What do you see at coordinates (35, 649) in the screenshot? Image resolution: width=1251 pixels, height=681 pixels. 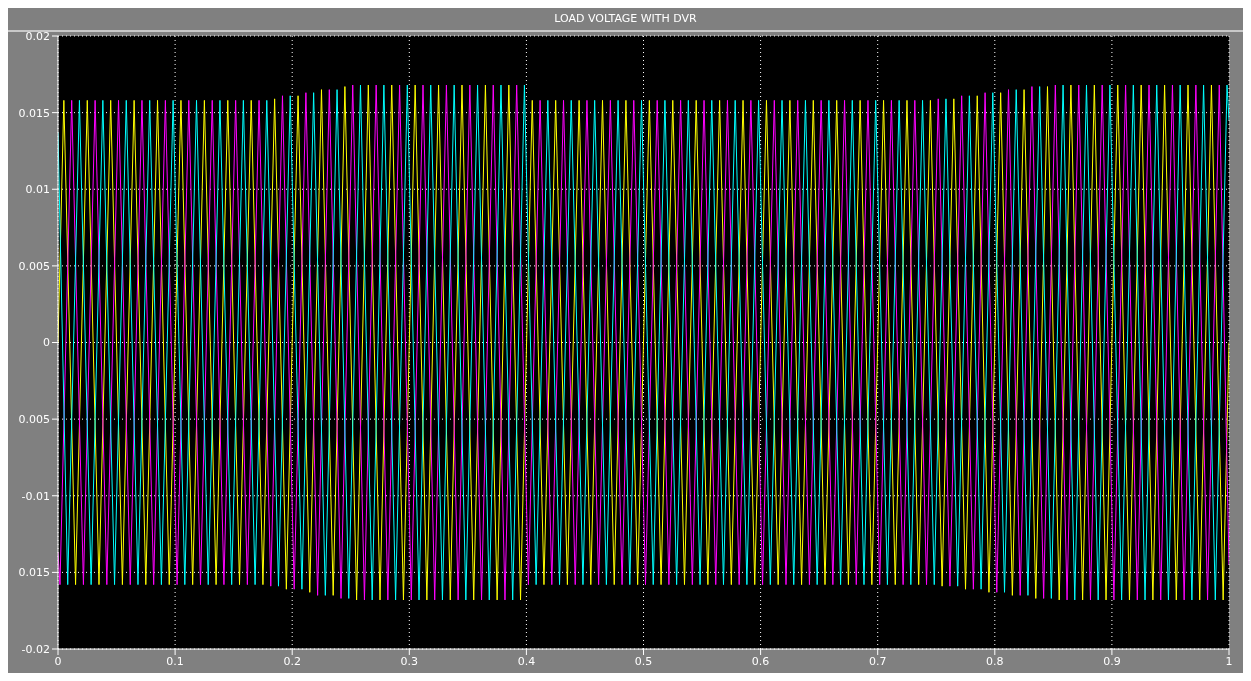 I see `y-tick-label: -0.02` at bounding box center [35, 649].